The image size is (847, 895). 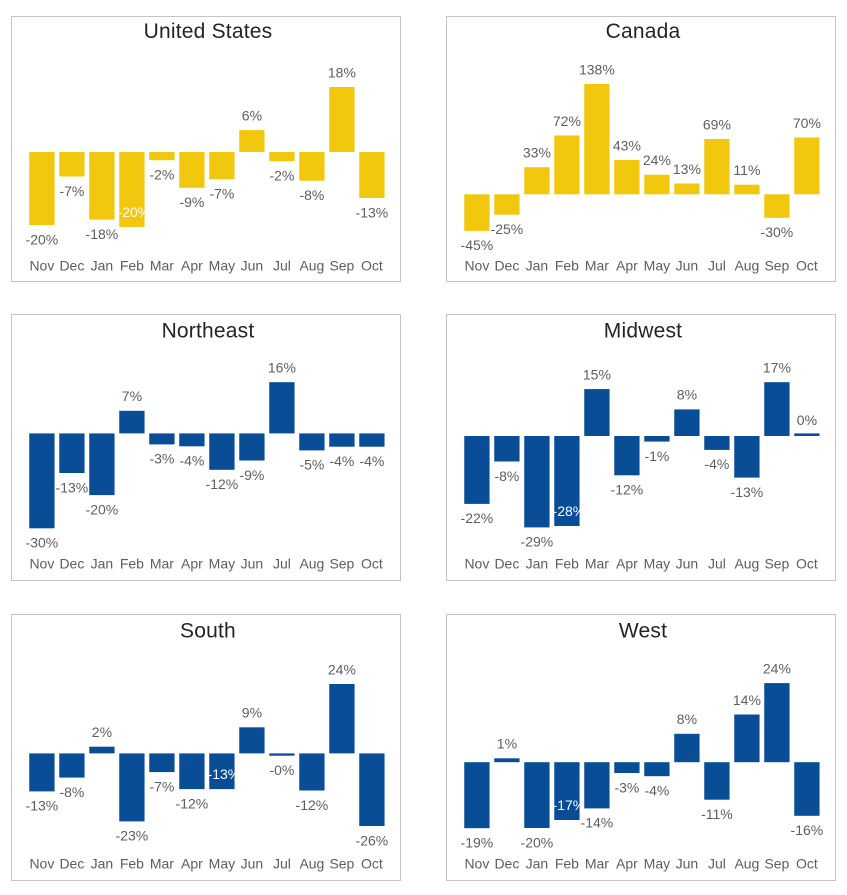 What do you see at coordinates (281, 176) in the screenshot?
I see `svg-text: -2%` at bounding box center [281, 176].